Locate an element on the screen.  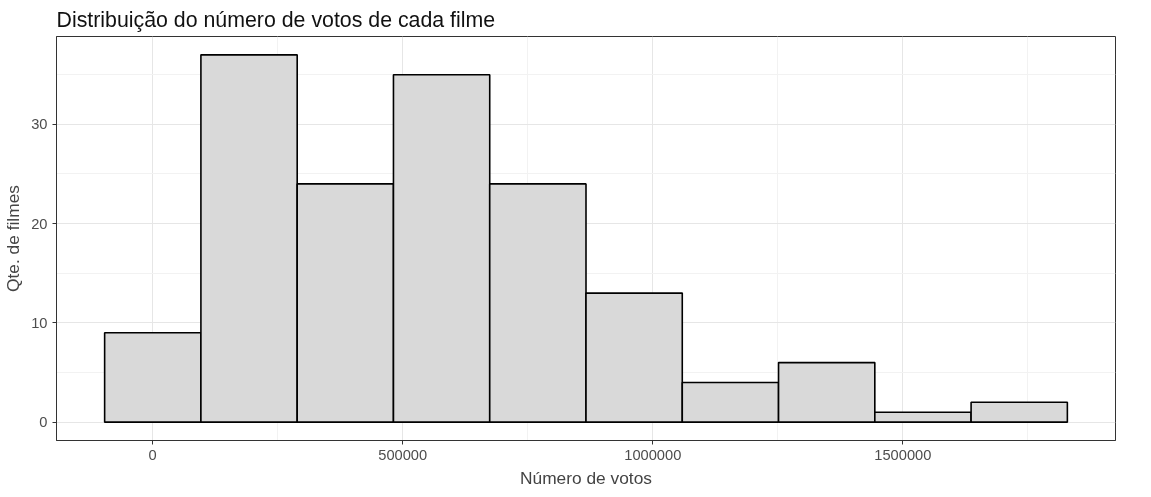
y-tick-label: 20 is located at coordinates (39, 223).